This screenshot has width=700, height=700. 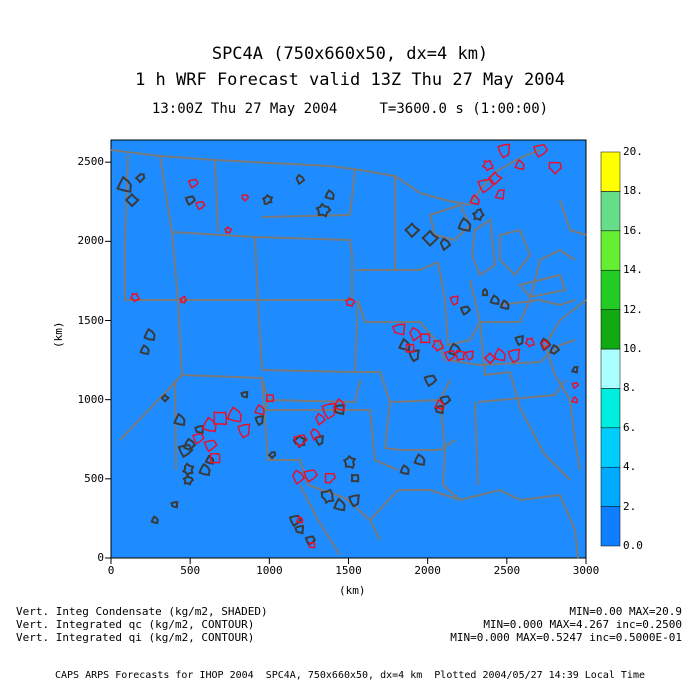 I want to click on x-tick-label: 500, so click(x=190, y=570).